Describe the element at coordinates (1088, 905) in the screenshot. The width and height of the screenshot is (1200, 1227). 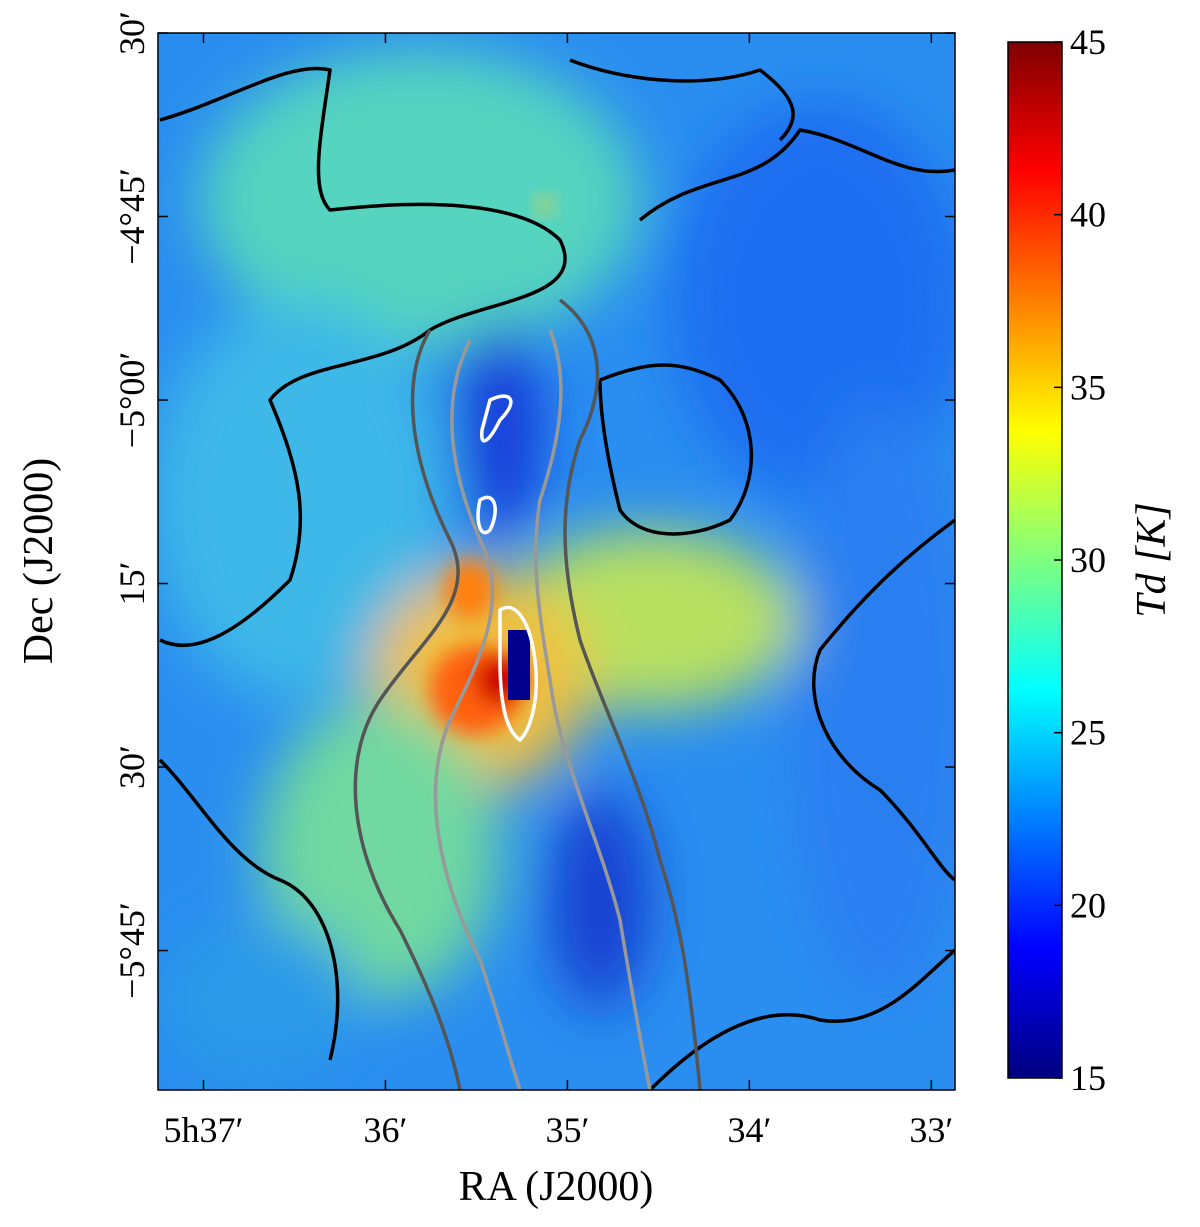
I see `colorbar-tick-label: 20` at that location.